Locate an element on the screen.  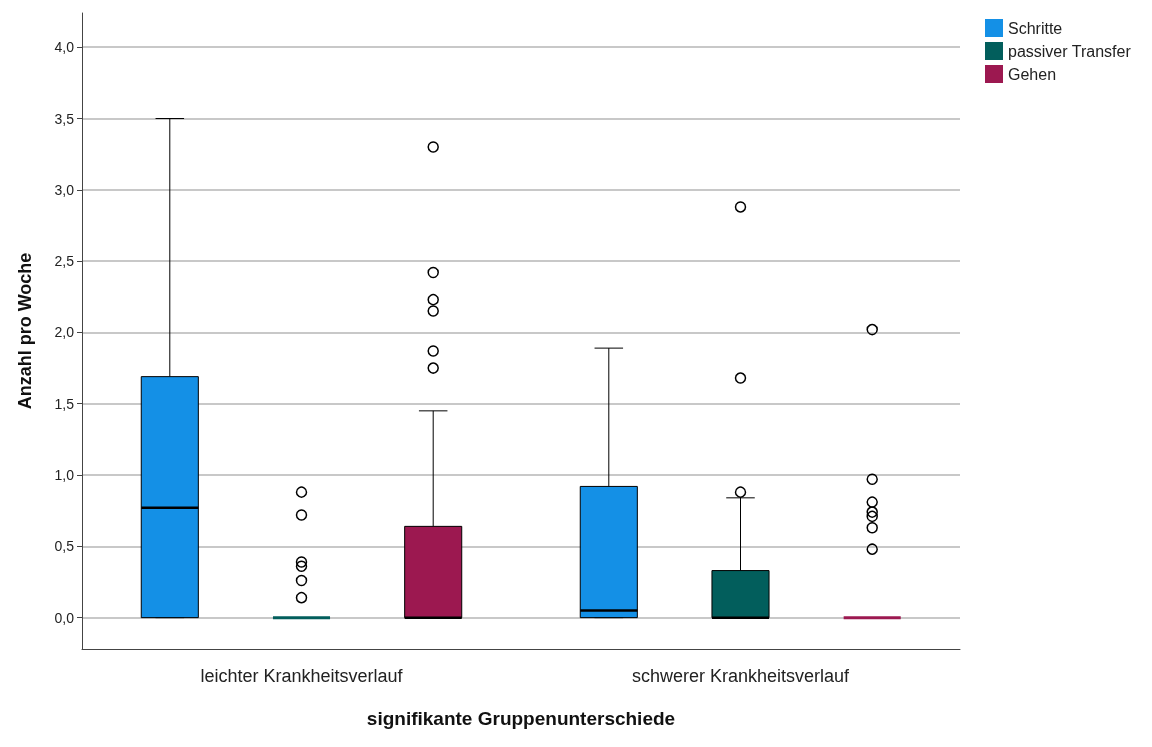
y-tick-label: 1,0 is located at coordinates (64, 475).